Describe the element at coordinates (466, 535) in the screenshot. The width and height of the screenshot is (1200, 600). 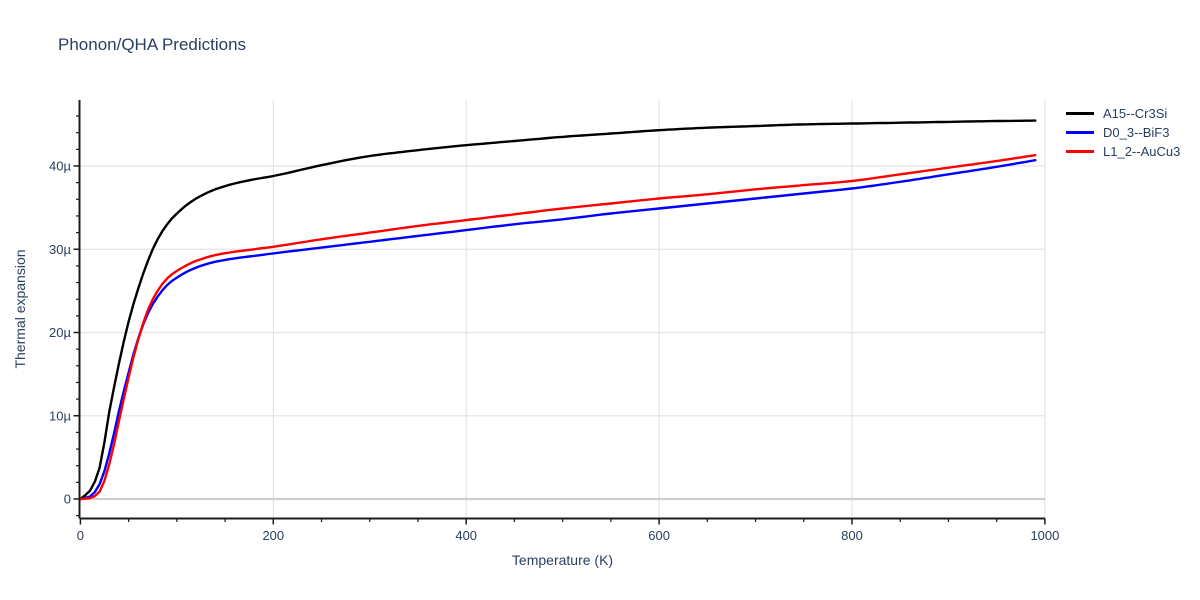
I see `x-tick-label: 400` at that location.